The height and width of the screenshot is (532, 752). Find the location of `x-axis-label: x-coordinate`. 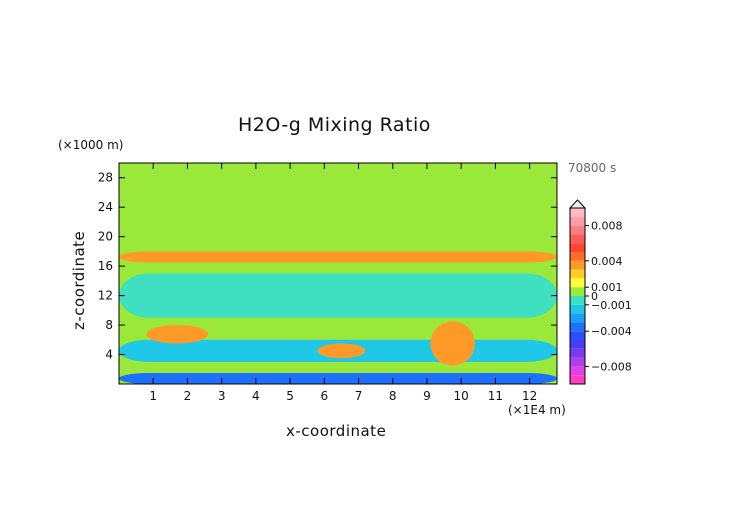

x-axis-label: x-coordinate is located at coordinates (336, 431).